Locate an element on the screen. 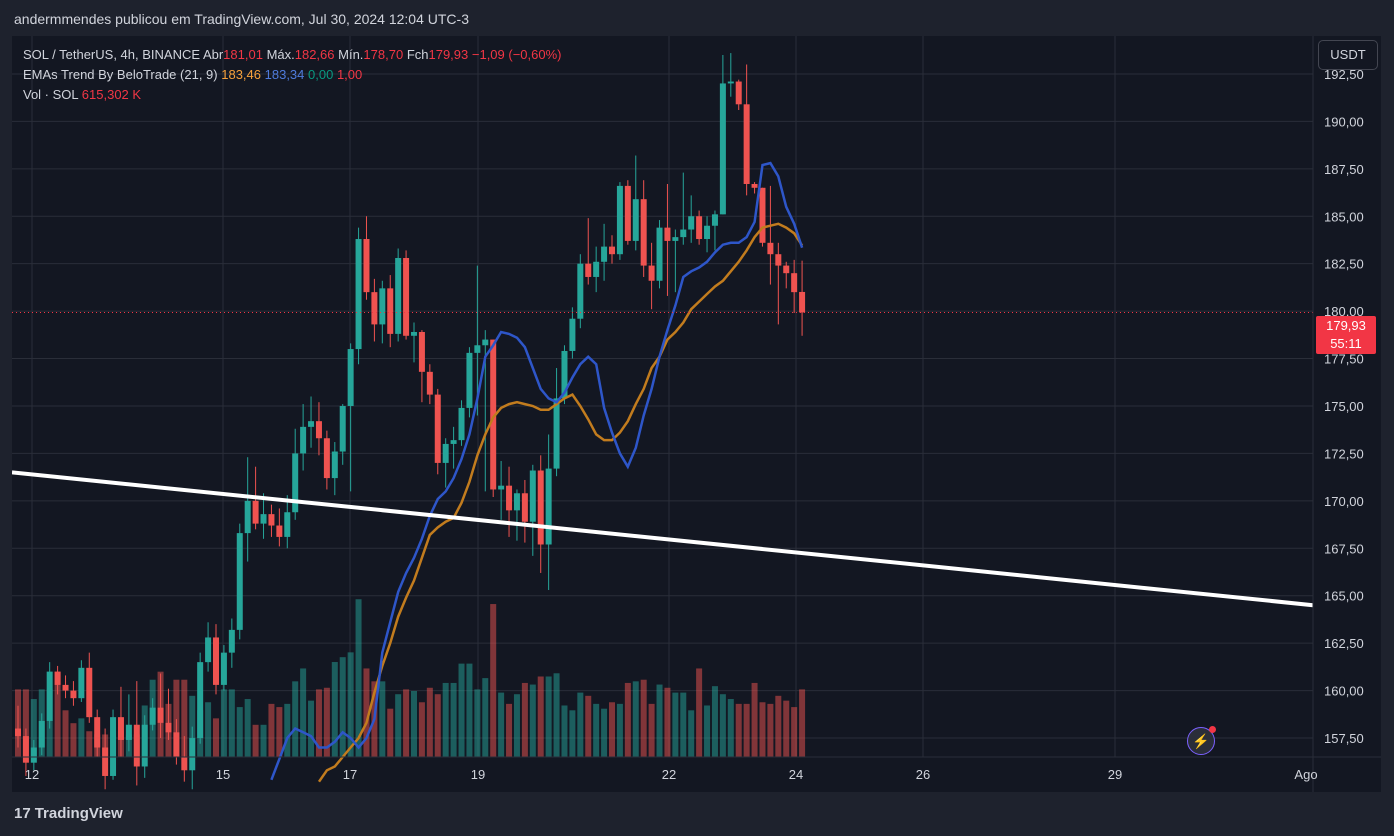 Image resolution: width=1394 pixels, height=836 pixels. price-tick-label: 175,00 is located at coordinates (1344, 406).